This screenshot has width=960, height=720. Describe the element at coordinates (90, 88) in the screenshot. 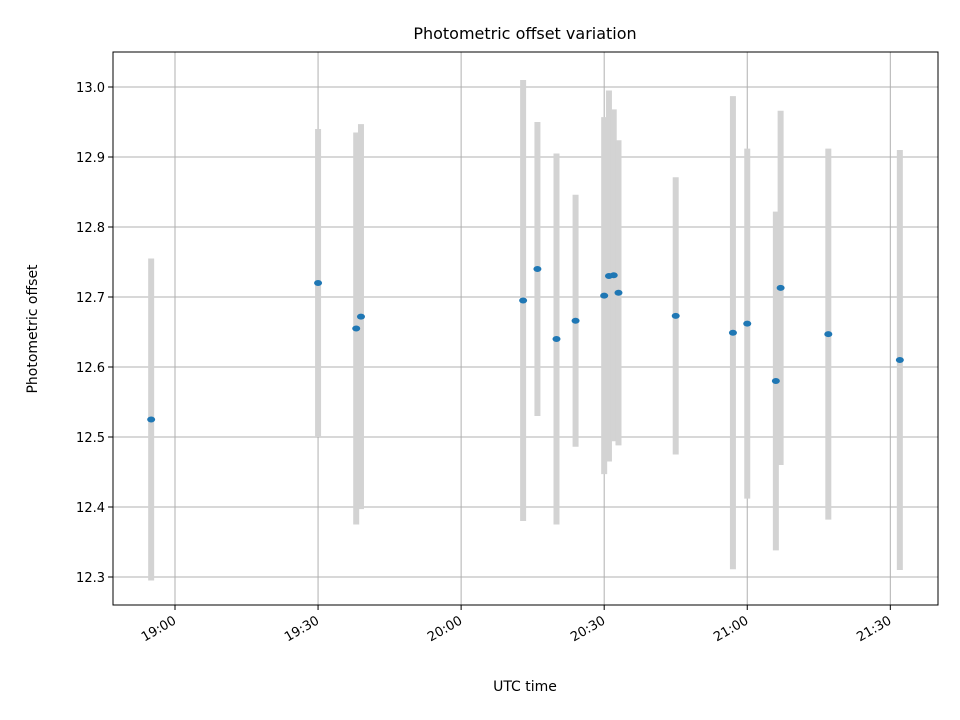

I see `y-tick-label: 13.0` at that location.